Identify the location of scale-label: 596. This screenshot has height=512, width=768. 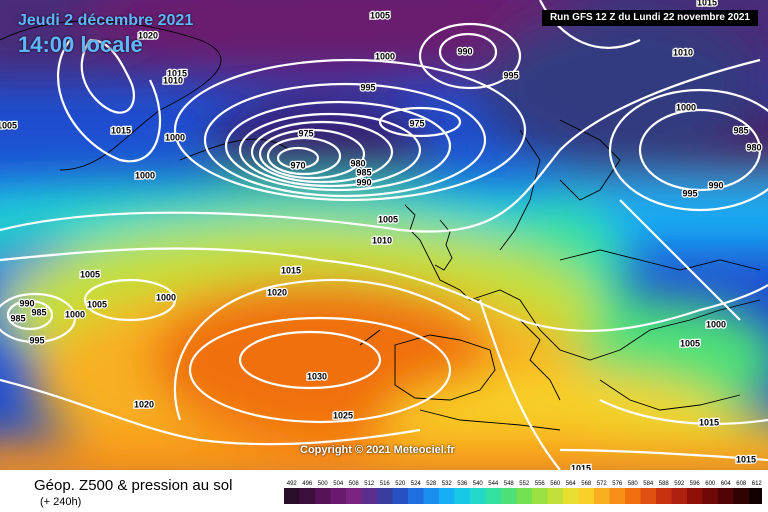
(695, 484).